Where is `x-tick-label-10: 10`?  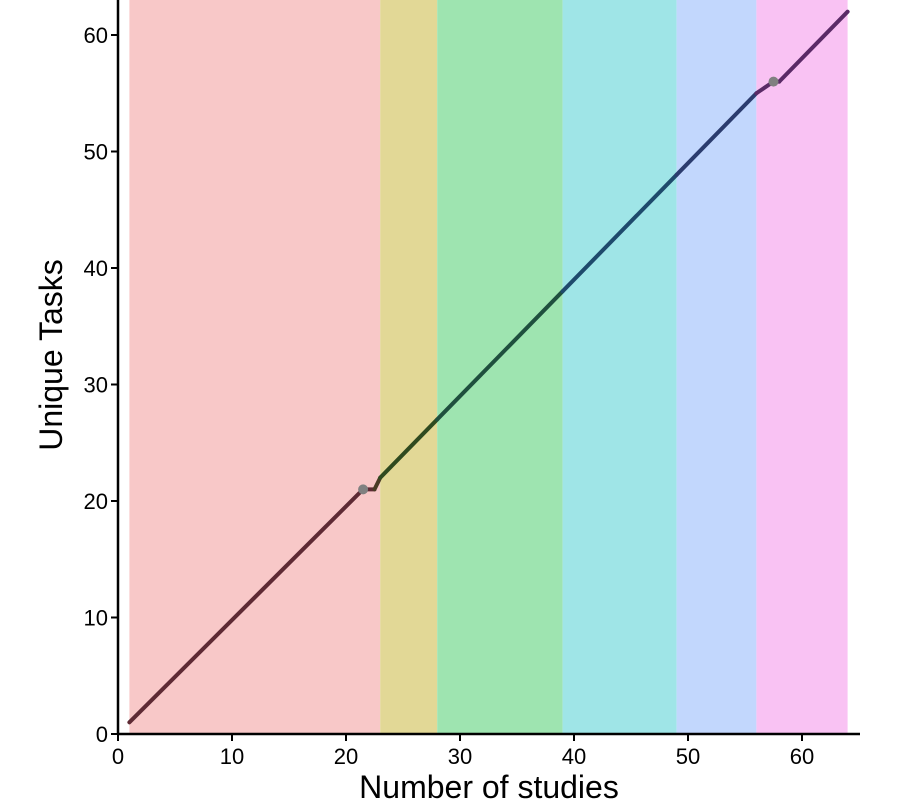 x-tick-label-10: 10 is located at coordinates (232, 756).